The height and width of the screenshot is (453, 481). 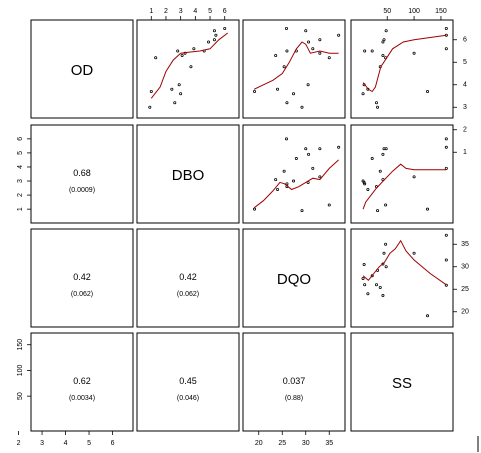 What do you see at coordinates (465, 289) in the screenshot?
I see `tick-label: 25` at bounding box center [465, 289].